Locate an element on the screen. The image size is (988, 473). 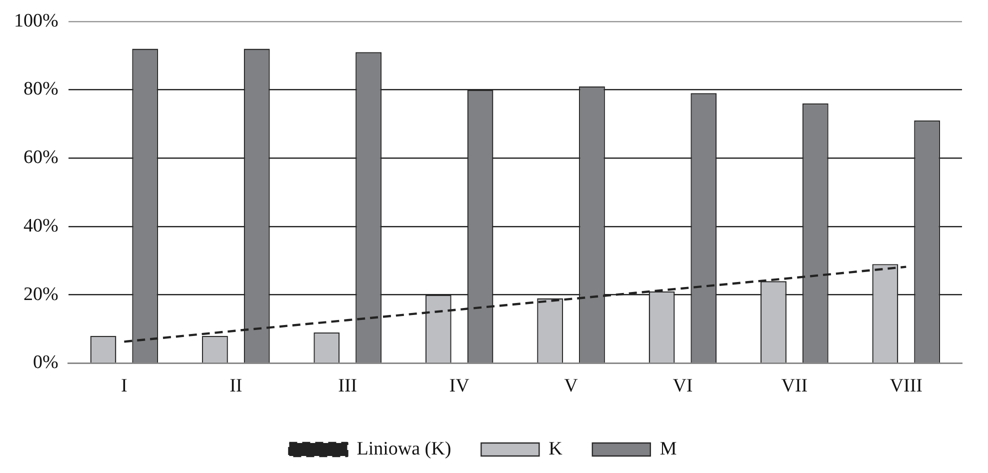
x-tick-label: I is located at coordinates (124, 386).